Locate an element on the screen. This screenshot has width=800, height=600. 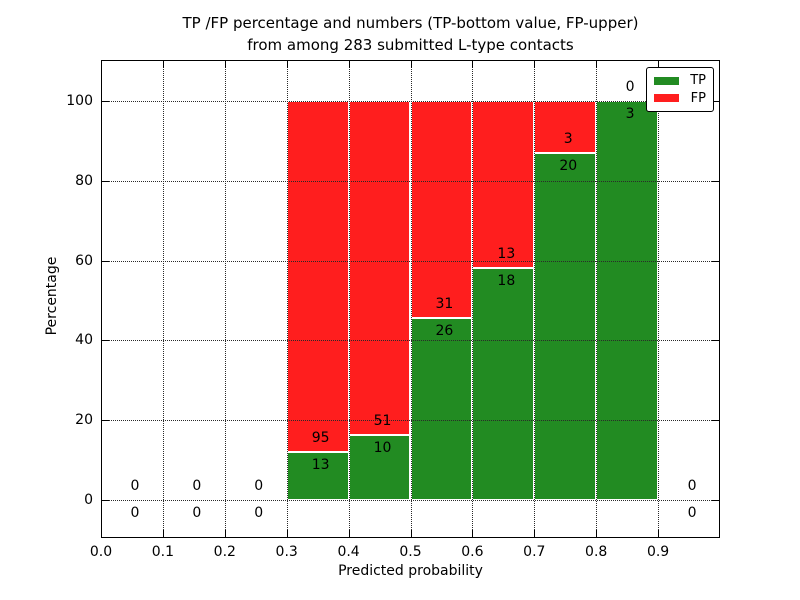
fp-count-label: 31 is located at coordinates (444, 304).